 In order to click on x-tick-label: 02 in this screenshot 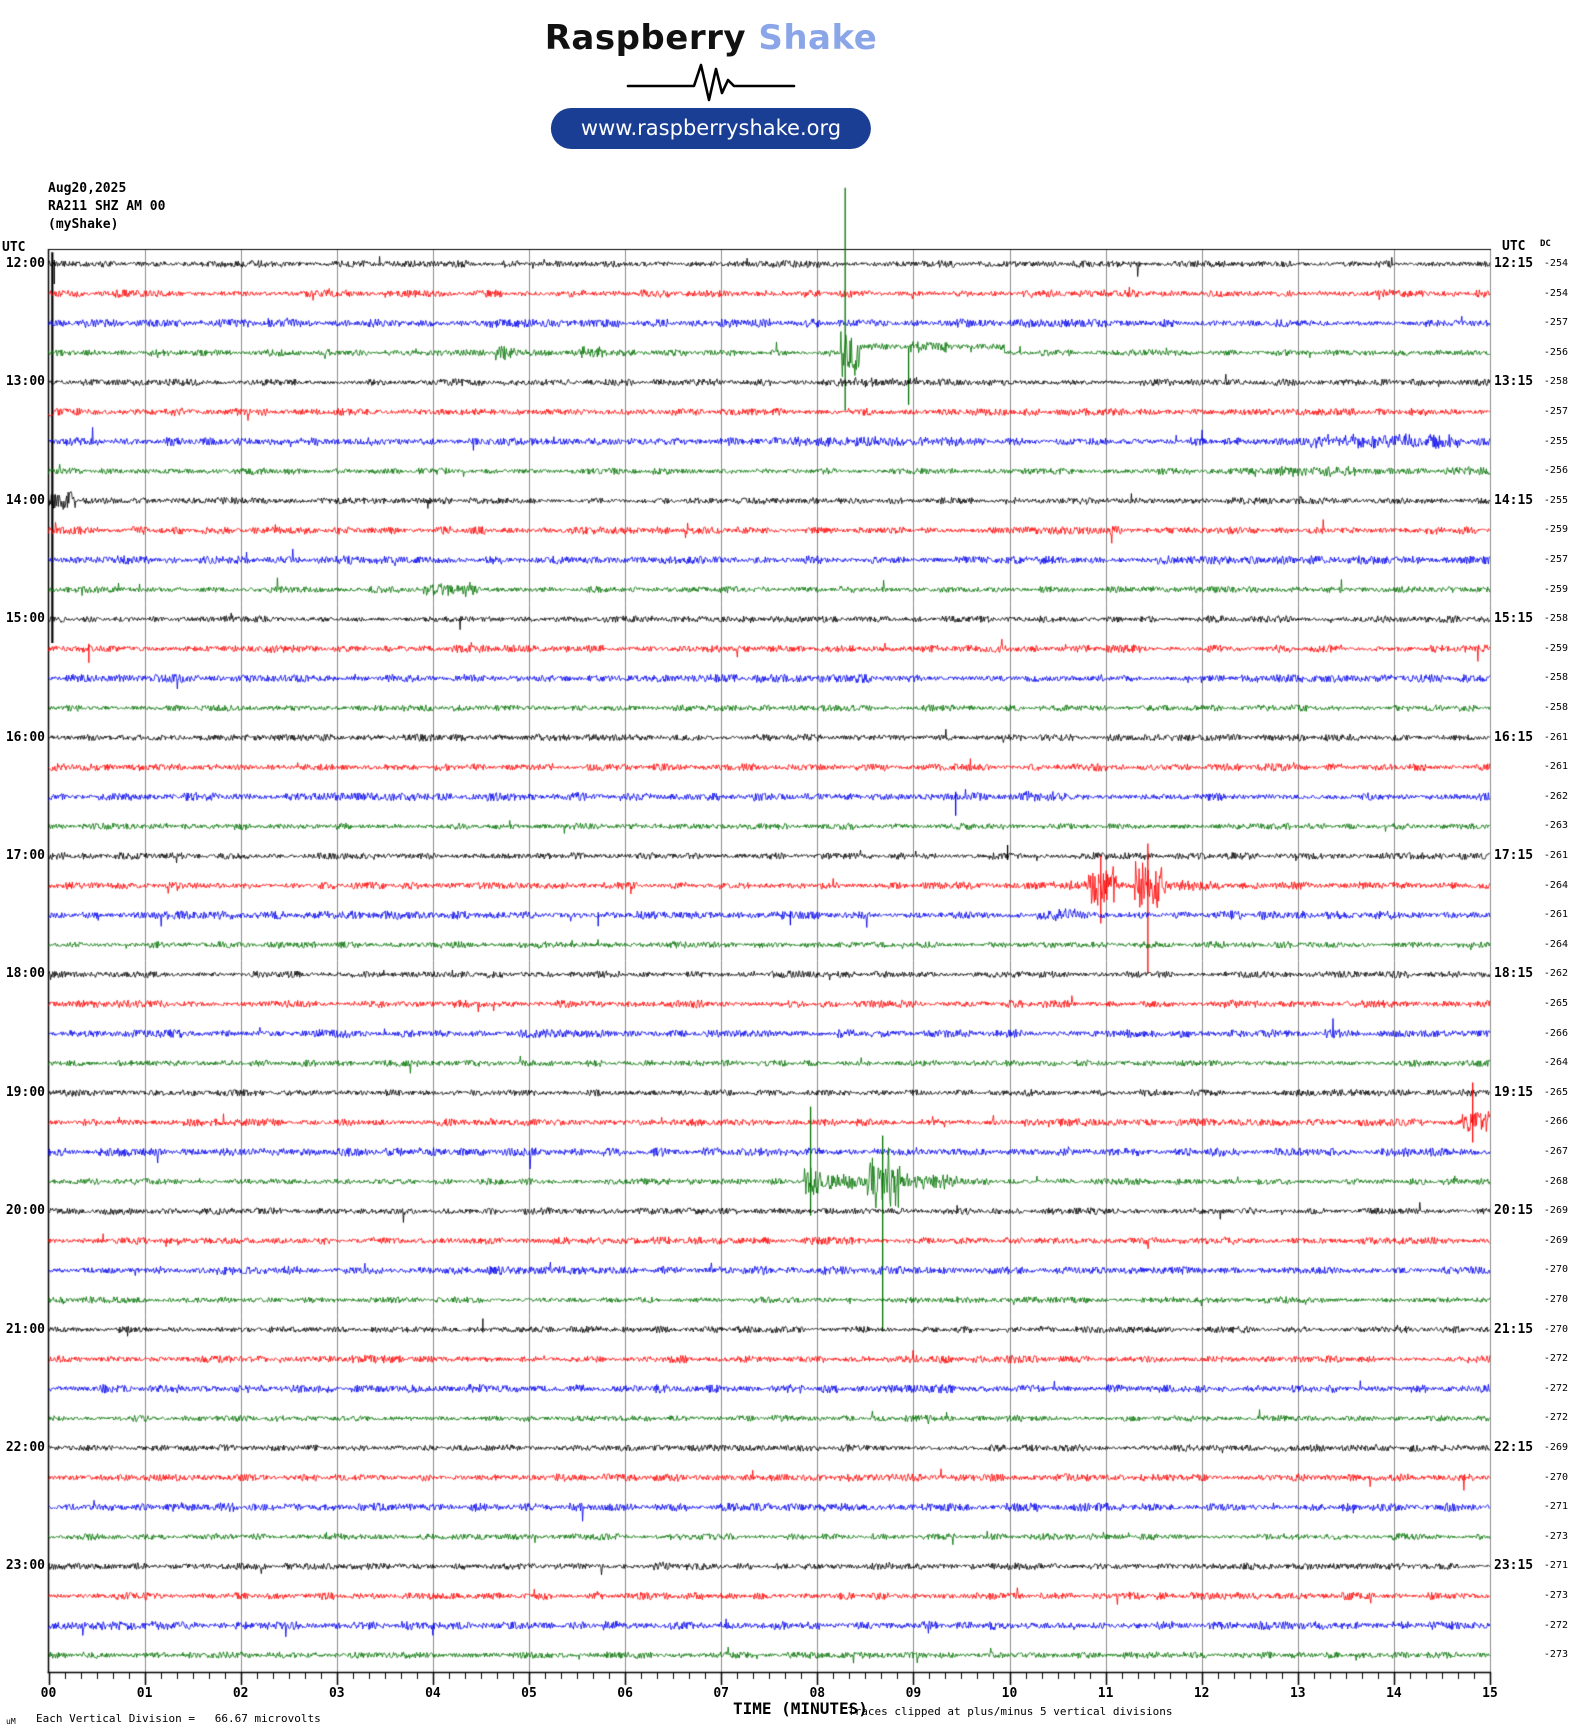, I will do `click(240, 1693)`.